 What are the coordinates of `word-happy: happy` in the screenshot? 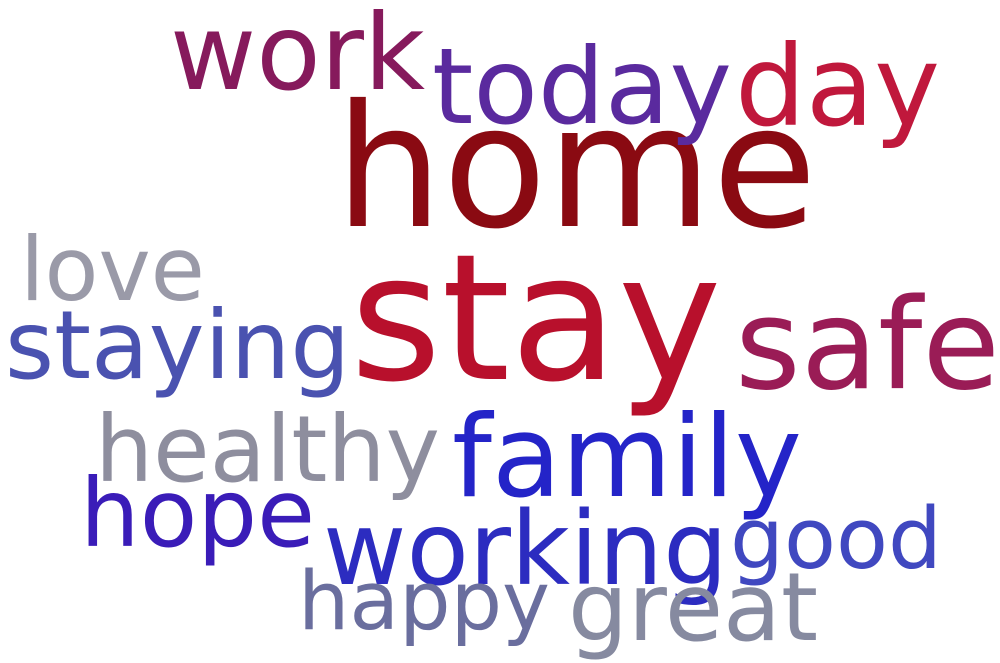 It's located at (424, 602).